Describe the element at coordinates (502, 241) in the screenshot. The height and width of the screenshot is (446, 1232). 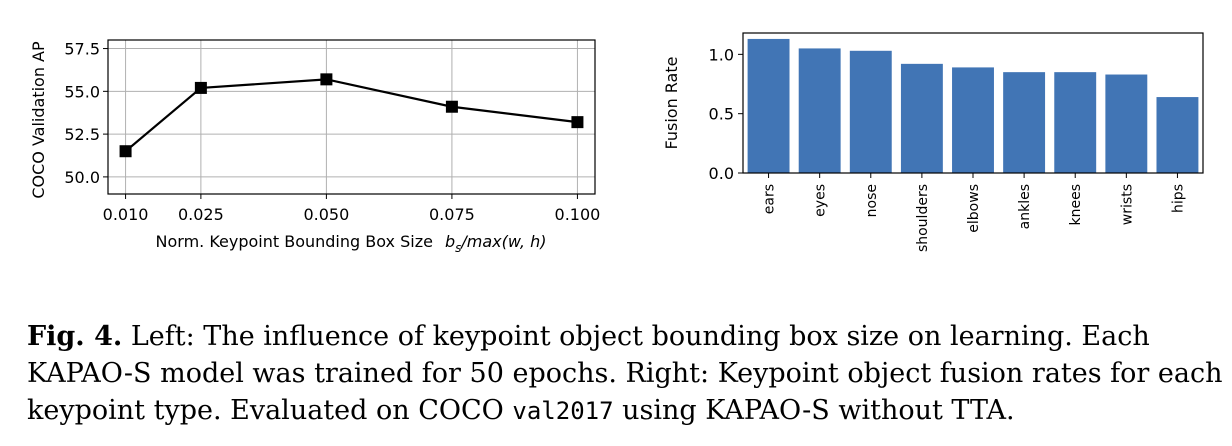
I see `left-x-axis-label-suffix: /max(w, h)` at that location.